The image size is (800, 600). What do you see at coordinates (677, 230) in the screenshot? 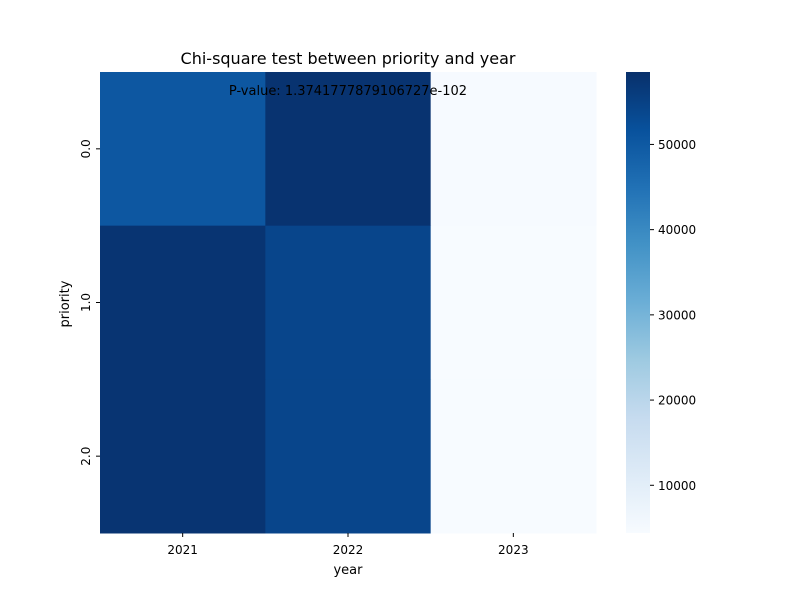
I see `colorbar-tick-label: 40000` at bounding box center [677, 230].